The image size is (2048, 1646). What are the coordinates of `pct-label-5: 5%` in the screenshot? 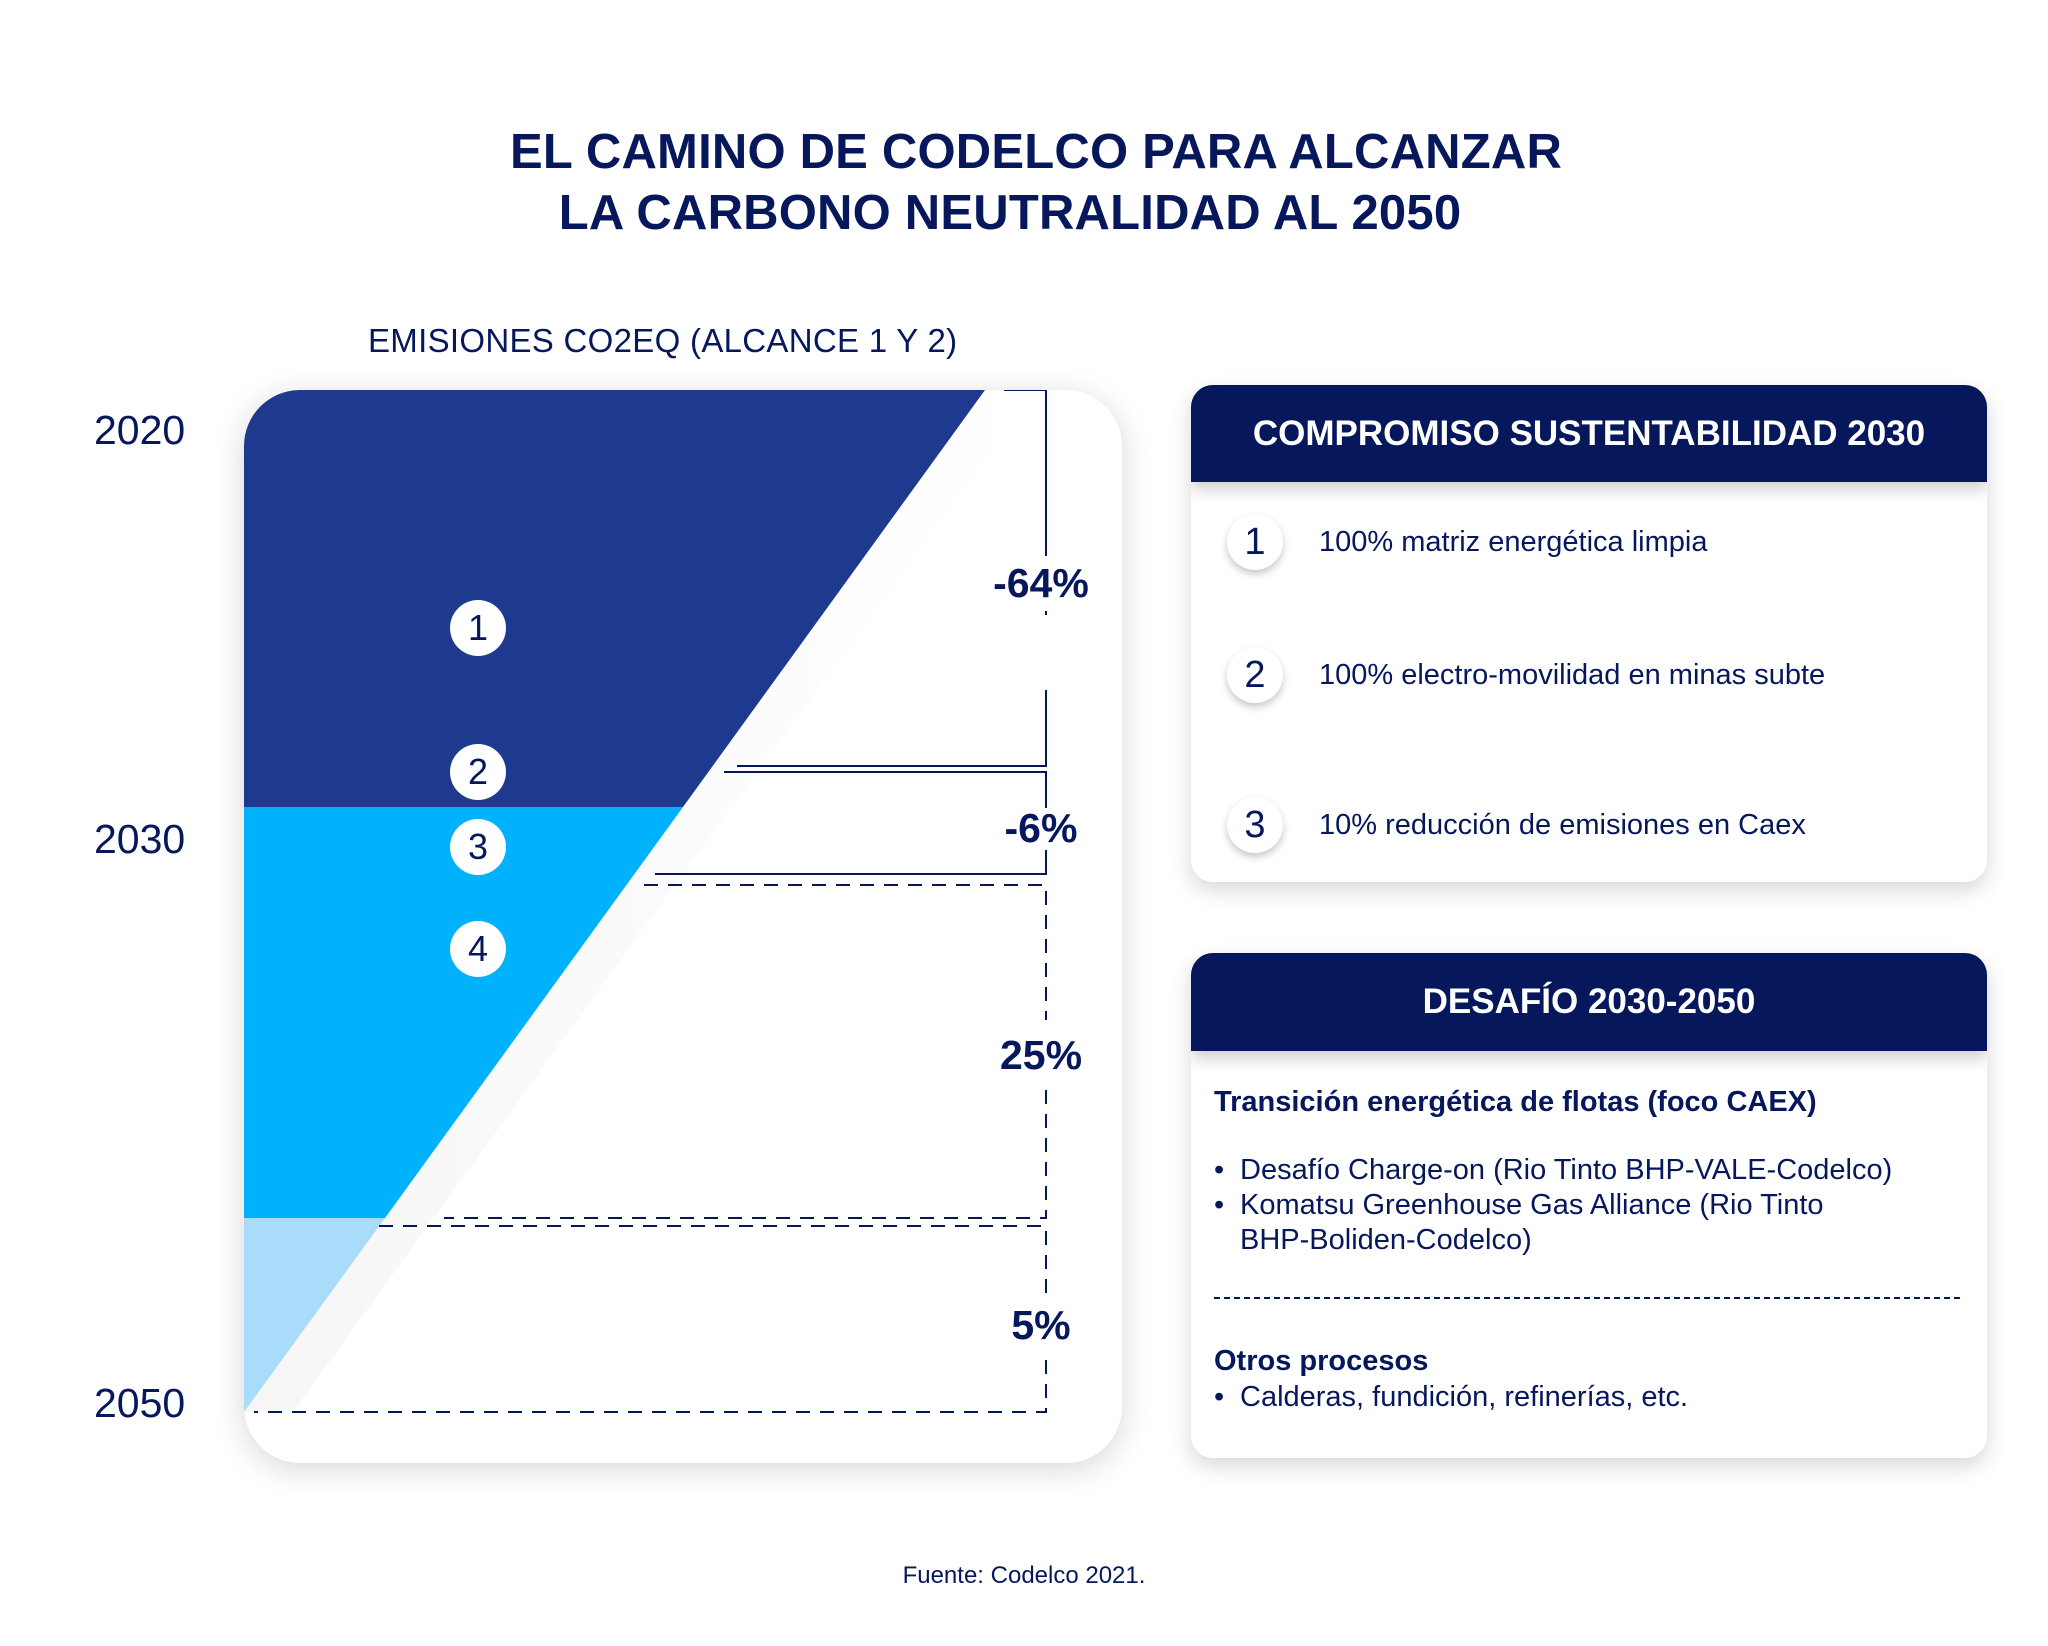 It's located at (1041, 1325).